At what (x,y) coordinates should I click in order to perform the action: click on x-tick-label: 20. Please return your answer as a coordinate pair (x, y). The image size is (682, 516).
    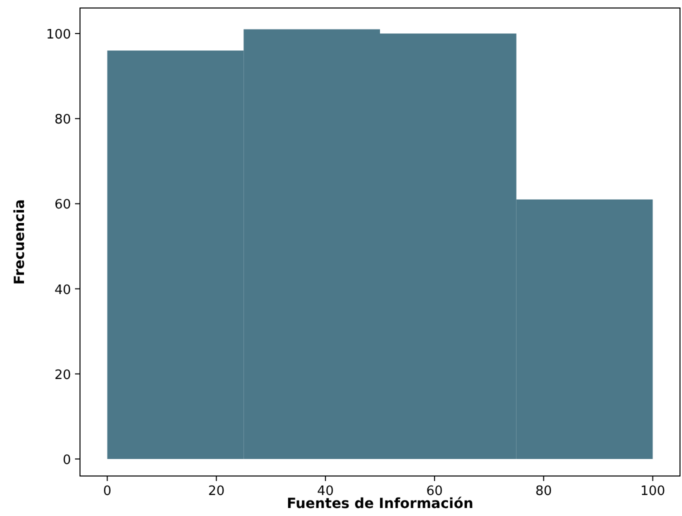
    Looking at the image, I should click on (216, 491).